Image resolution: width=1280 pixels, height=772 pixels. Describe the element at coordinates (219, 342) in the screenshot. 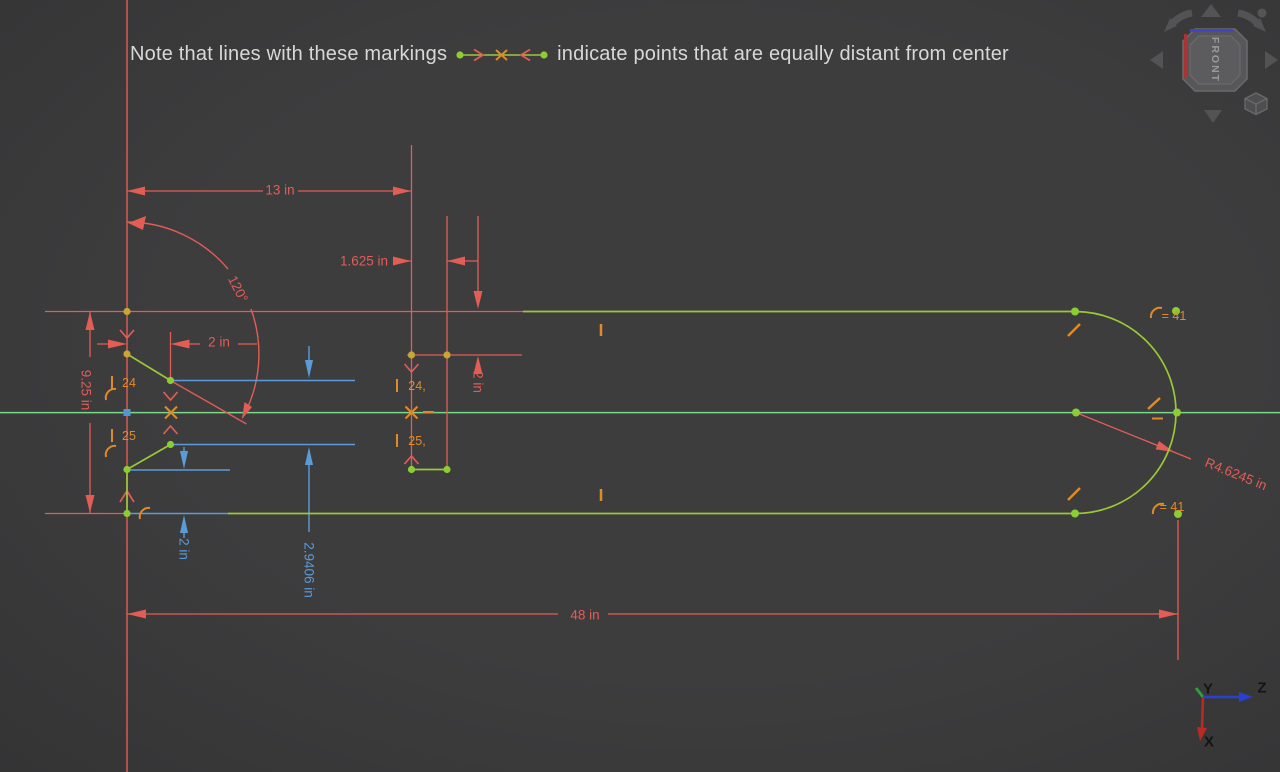

I see `dimension-label-2in-horizontal: 2 in` at that location.